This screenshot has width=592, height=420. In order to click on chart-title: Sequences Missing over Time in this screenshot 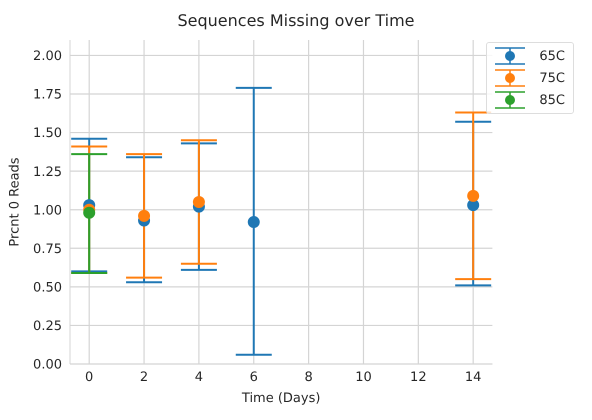, I will do `click(296, 21)`.